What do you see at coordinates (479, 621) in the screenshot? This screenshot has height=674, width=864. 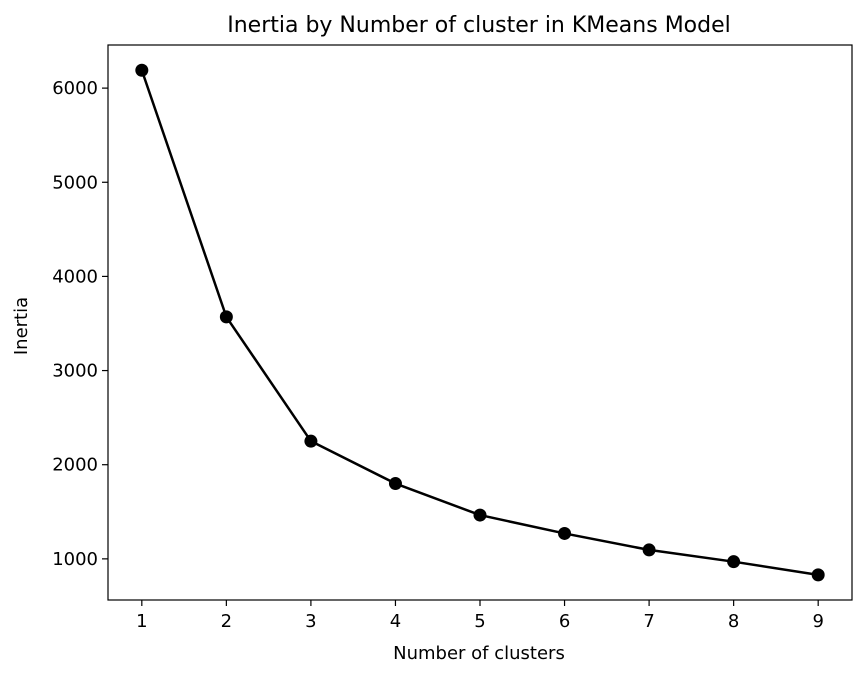 I see `x-tick-label: 5` at bounding box center [479, 621].